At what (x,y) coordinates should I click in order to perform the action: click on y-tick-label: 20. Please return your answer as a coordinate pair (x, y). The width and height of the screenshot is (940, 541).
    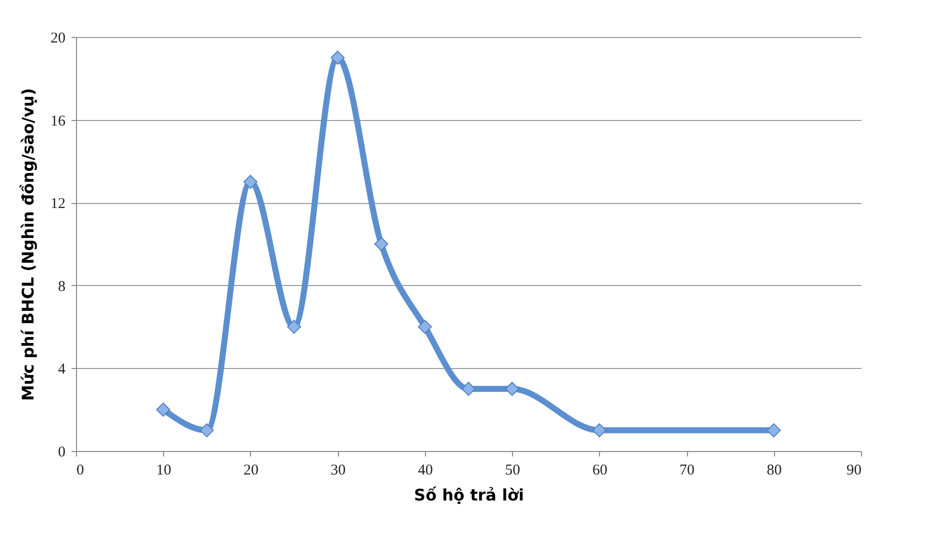
    Looking at the image, I should click on (58, 38).